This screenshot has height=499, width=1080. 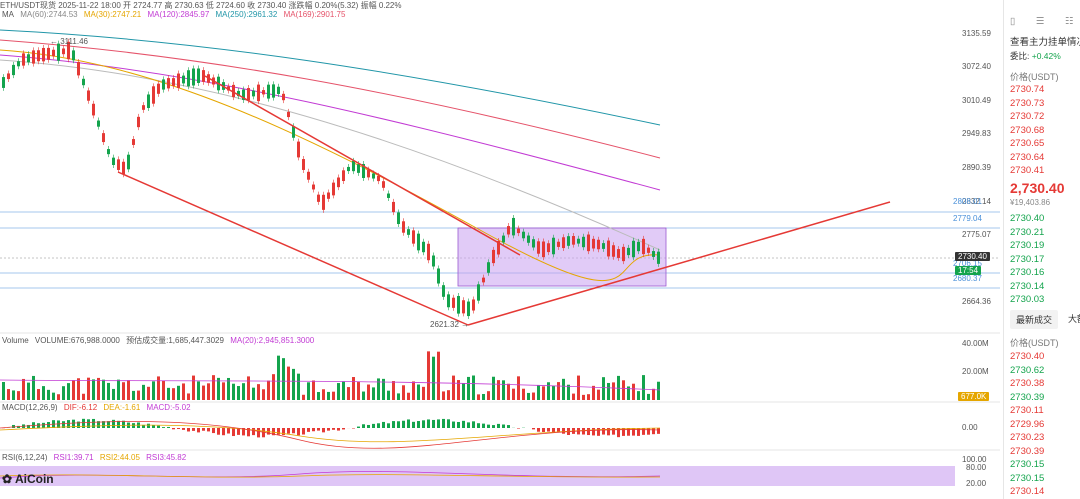 What do you see at coordinates (444, 324) in the screenshot?
I see `low-price-value: 2621.32` at bounding box center [444, 324].